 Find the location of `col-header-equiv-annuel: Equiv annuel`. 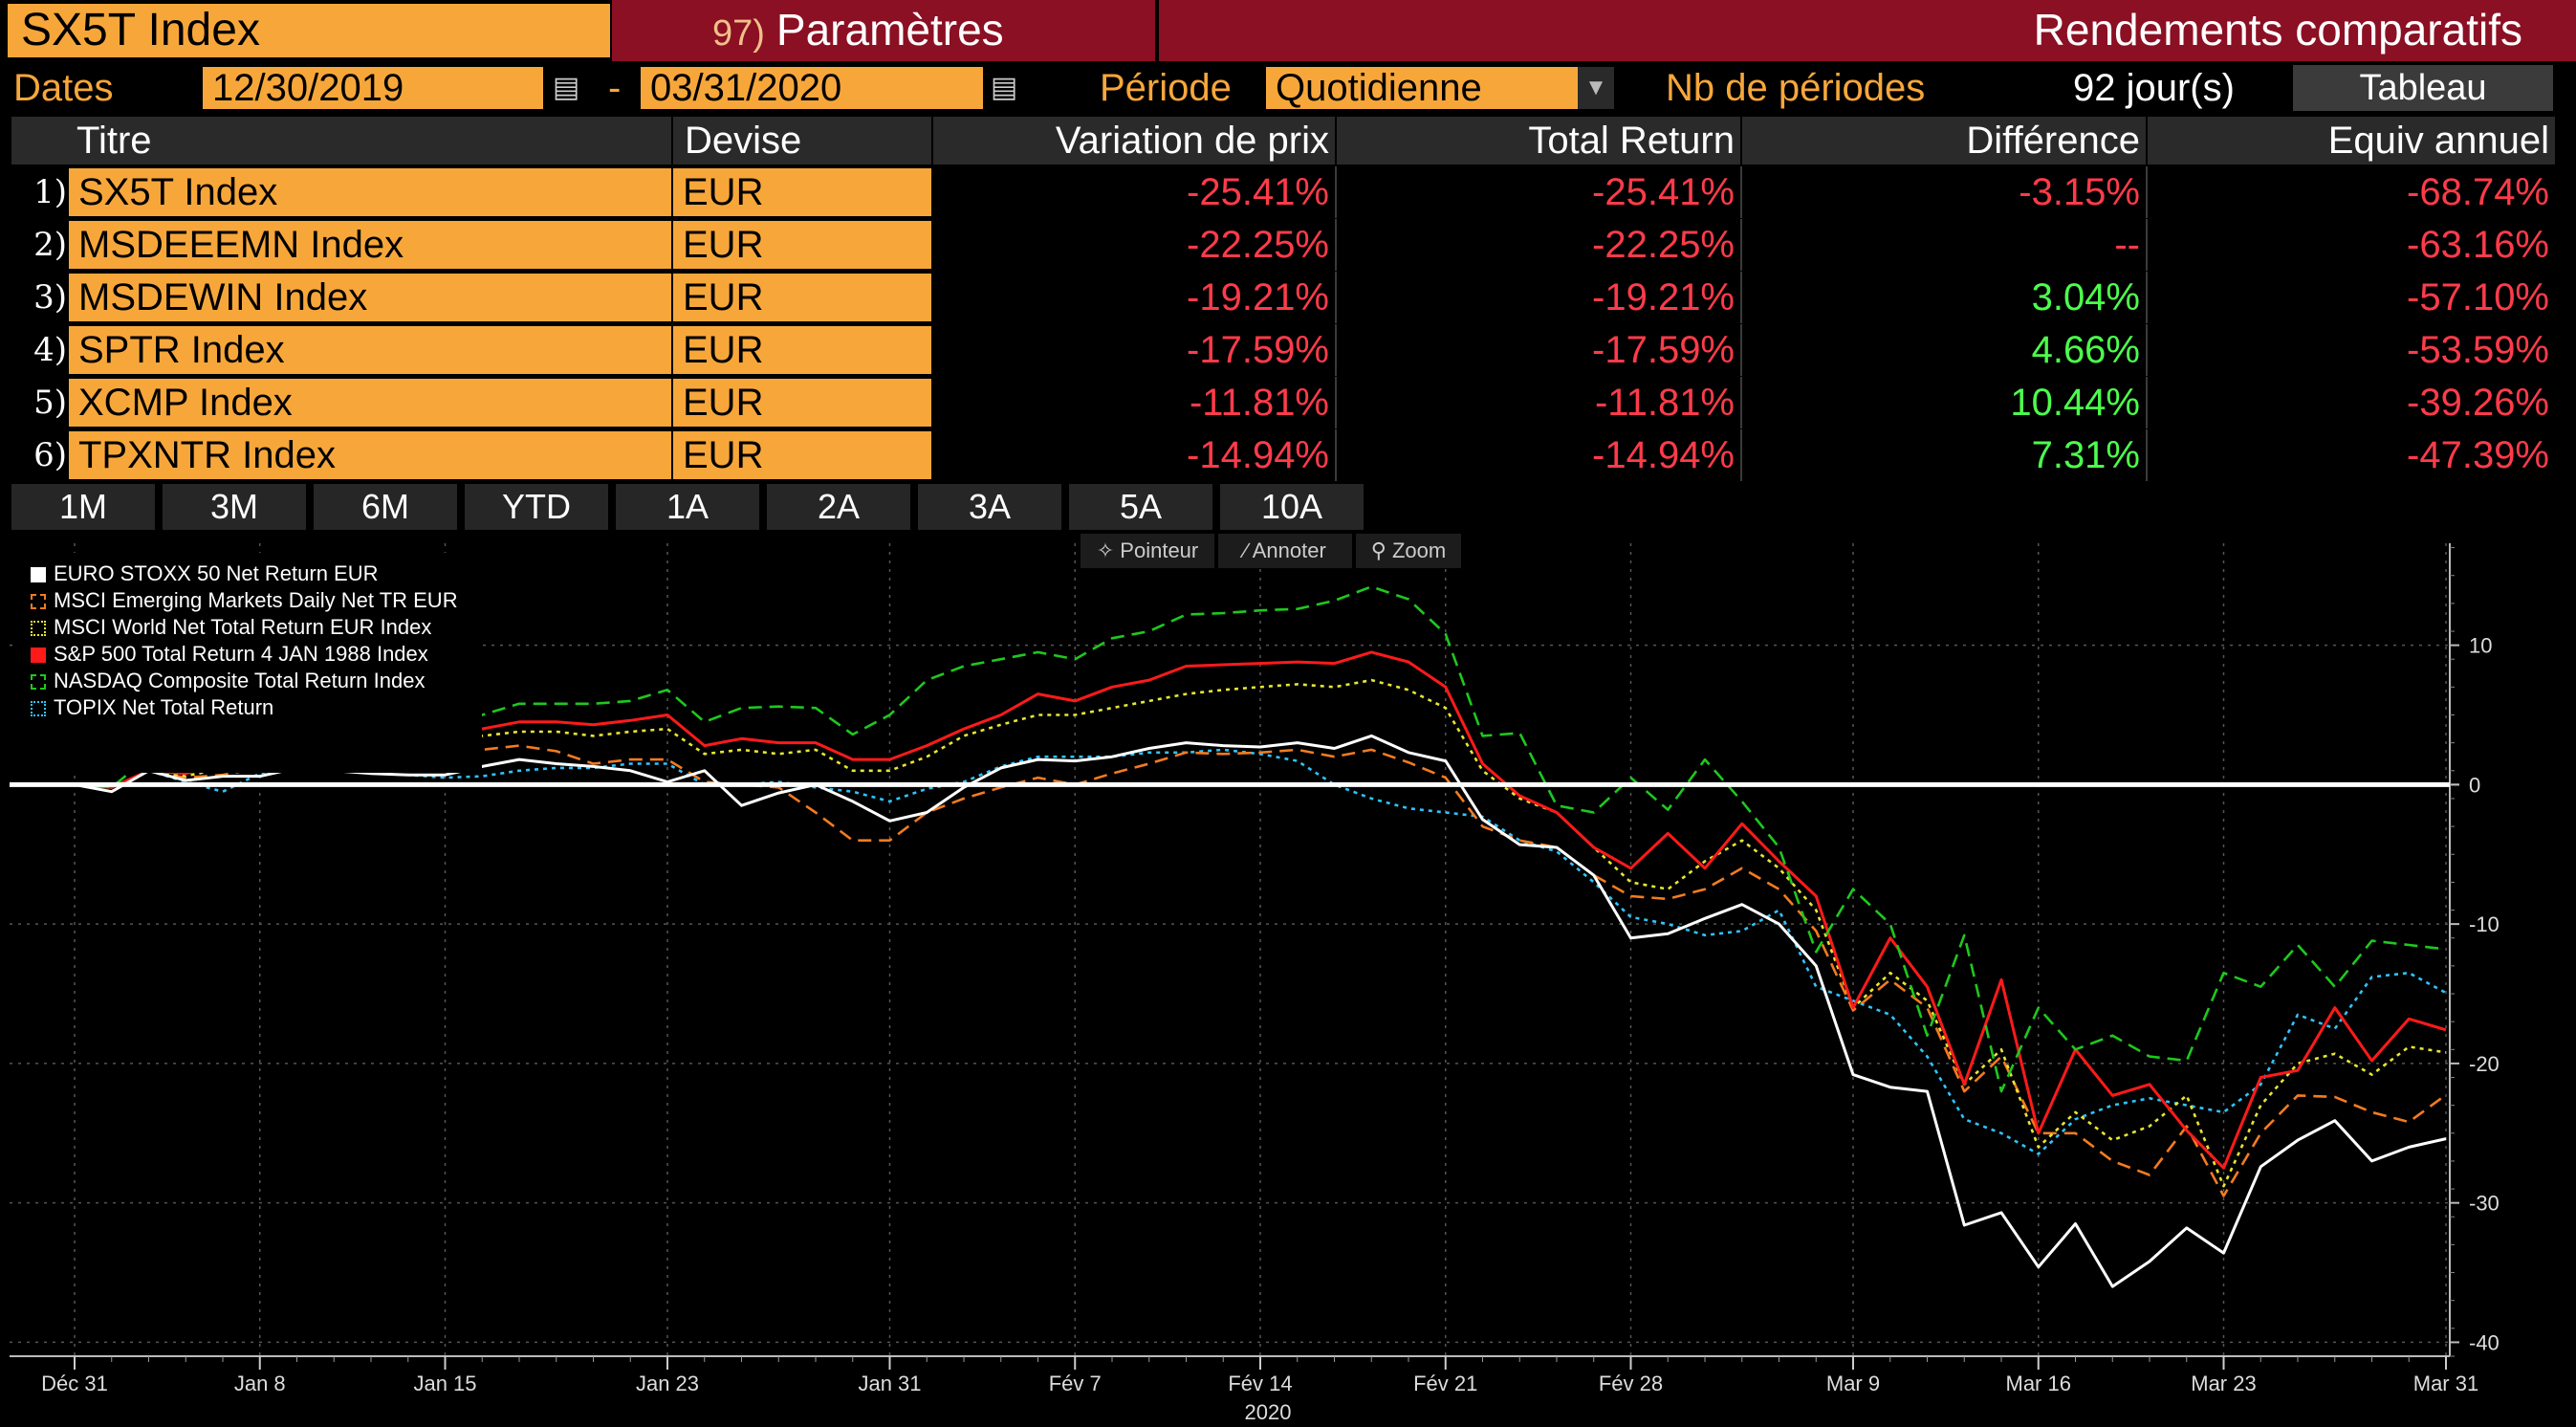

col-header-equiv-annuel: Equiv annuel is located at coordinates (2351, 141).